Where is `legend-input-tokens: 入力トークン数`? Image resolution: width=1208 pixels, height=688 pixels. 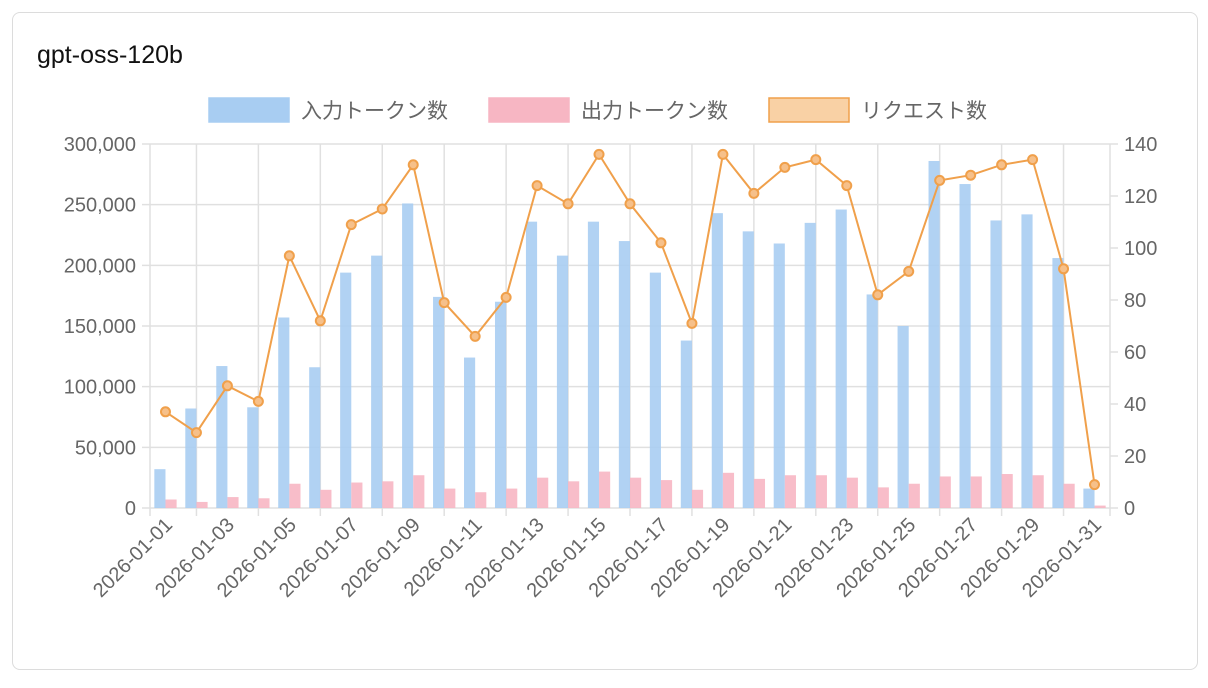 legend-input-tokens: 入力トークン数 is located at coordinates (328, 110).